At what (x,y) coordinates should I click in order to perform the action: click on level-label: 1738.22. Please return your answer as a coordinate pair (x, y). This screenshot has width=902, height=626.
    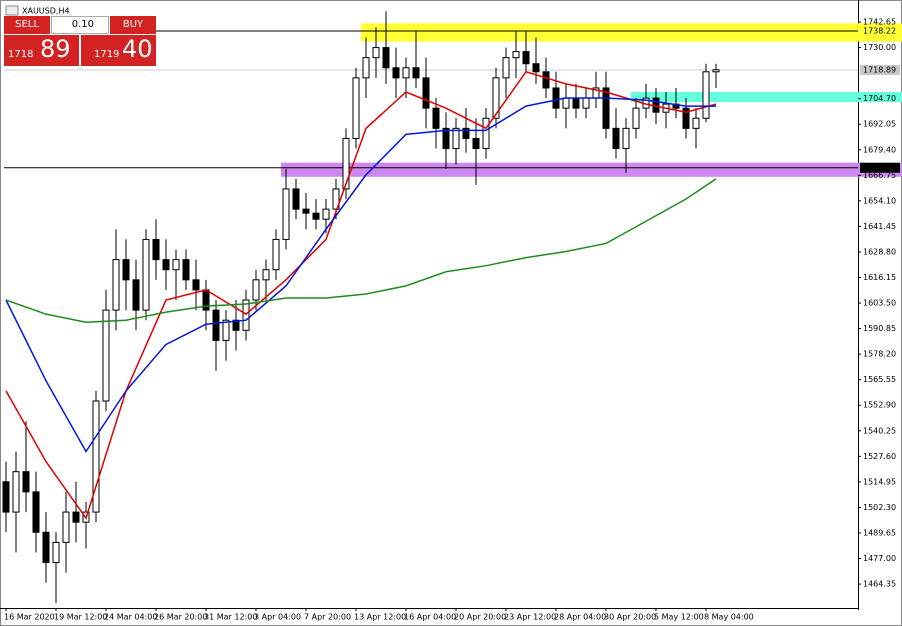
    Looking at the image, I should click on (879, 30).